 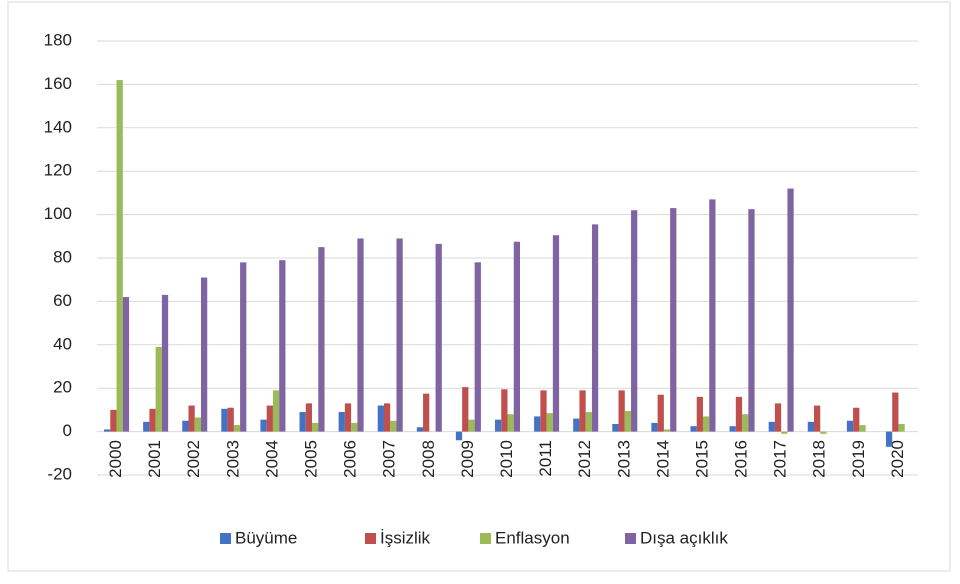 I want to click on y-tick-label: 160, so click(x=58, y=83).